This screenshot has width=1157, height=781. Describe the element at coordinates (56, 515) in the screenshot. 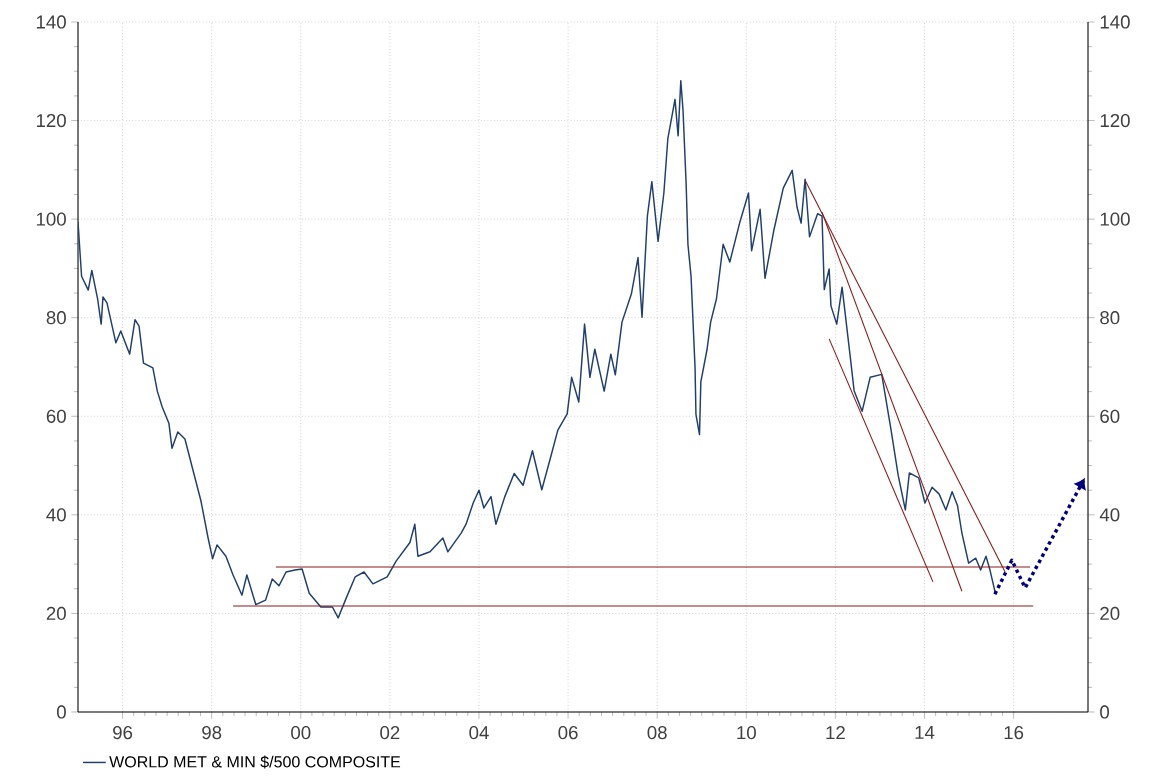

I see `y-tick-label: 40` at that location.